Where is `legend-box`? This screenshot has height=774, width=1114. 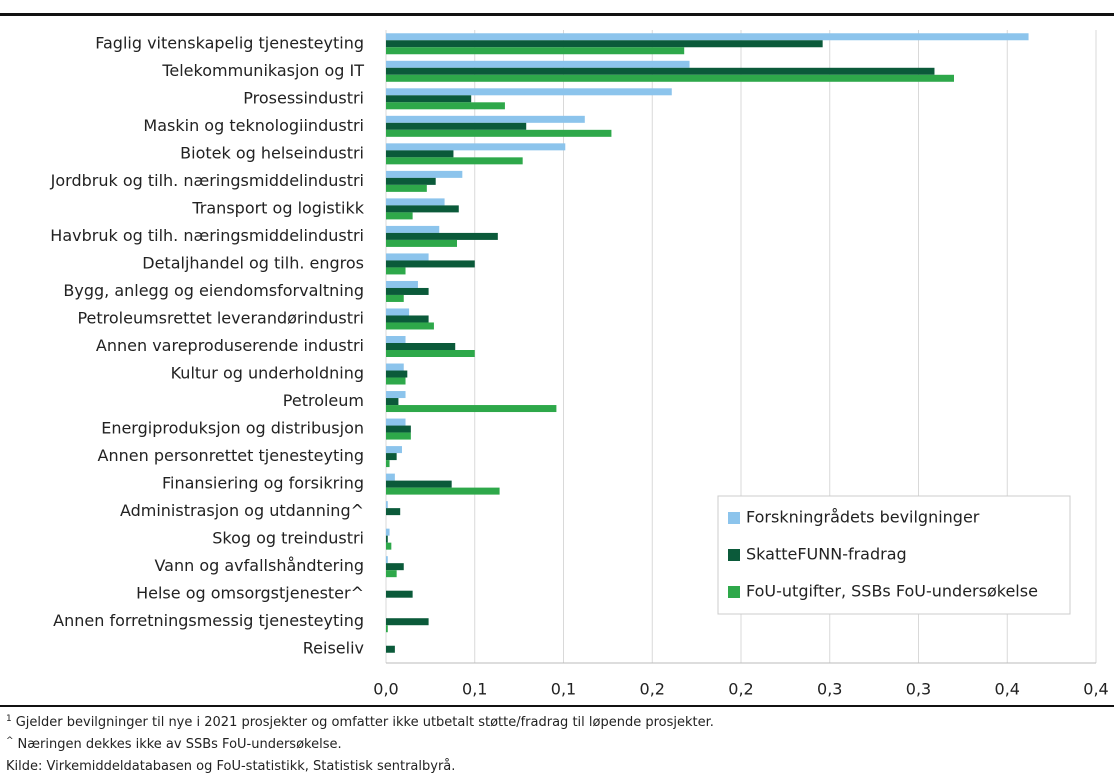 legend-box is located at coordinates (894, 555).